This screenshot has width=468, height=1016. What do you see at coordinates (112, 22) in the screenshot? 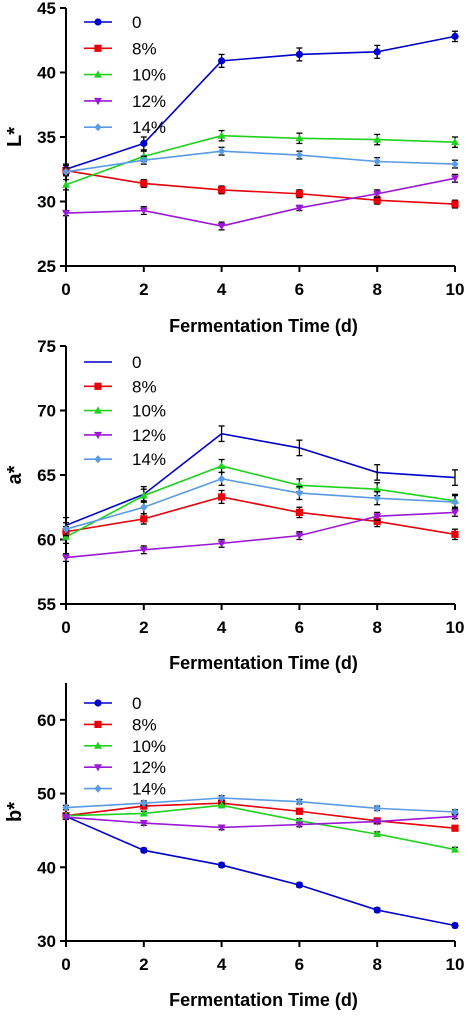
I see `legend-item: 0` at bounding box center [112, 22].